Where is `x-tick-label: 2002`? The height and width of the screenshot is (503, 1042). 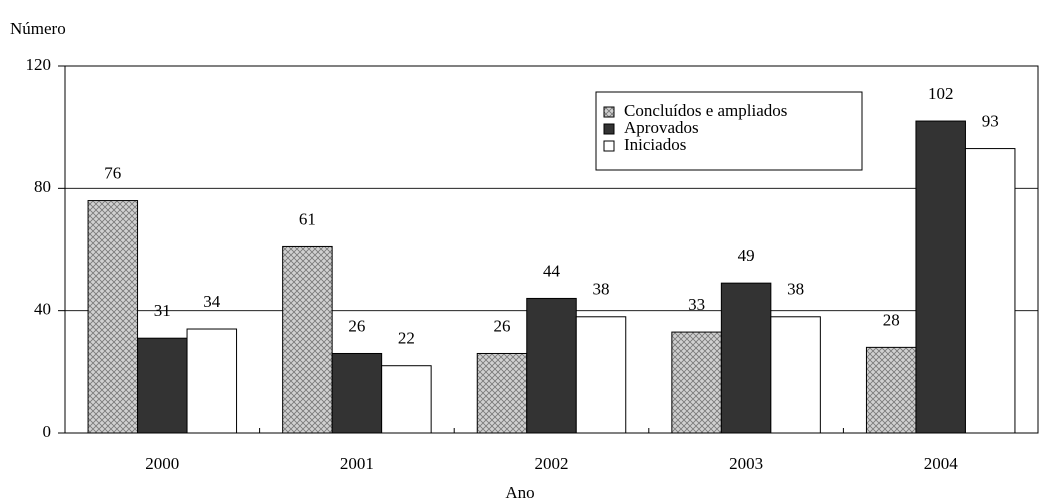 x-tick-label: 2002 is located at coordinates (552, 463).